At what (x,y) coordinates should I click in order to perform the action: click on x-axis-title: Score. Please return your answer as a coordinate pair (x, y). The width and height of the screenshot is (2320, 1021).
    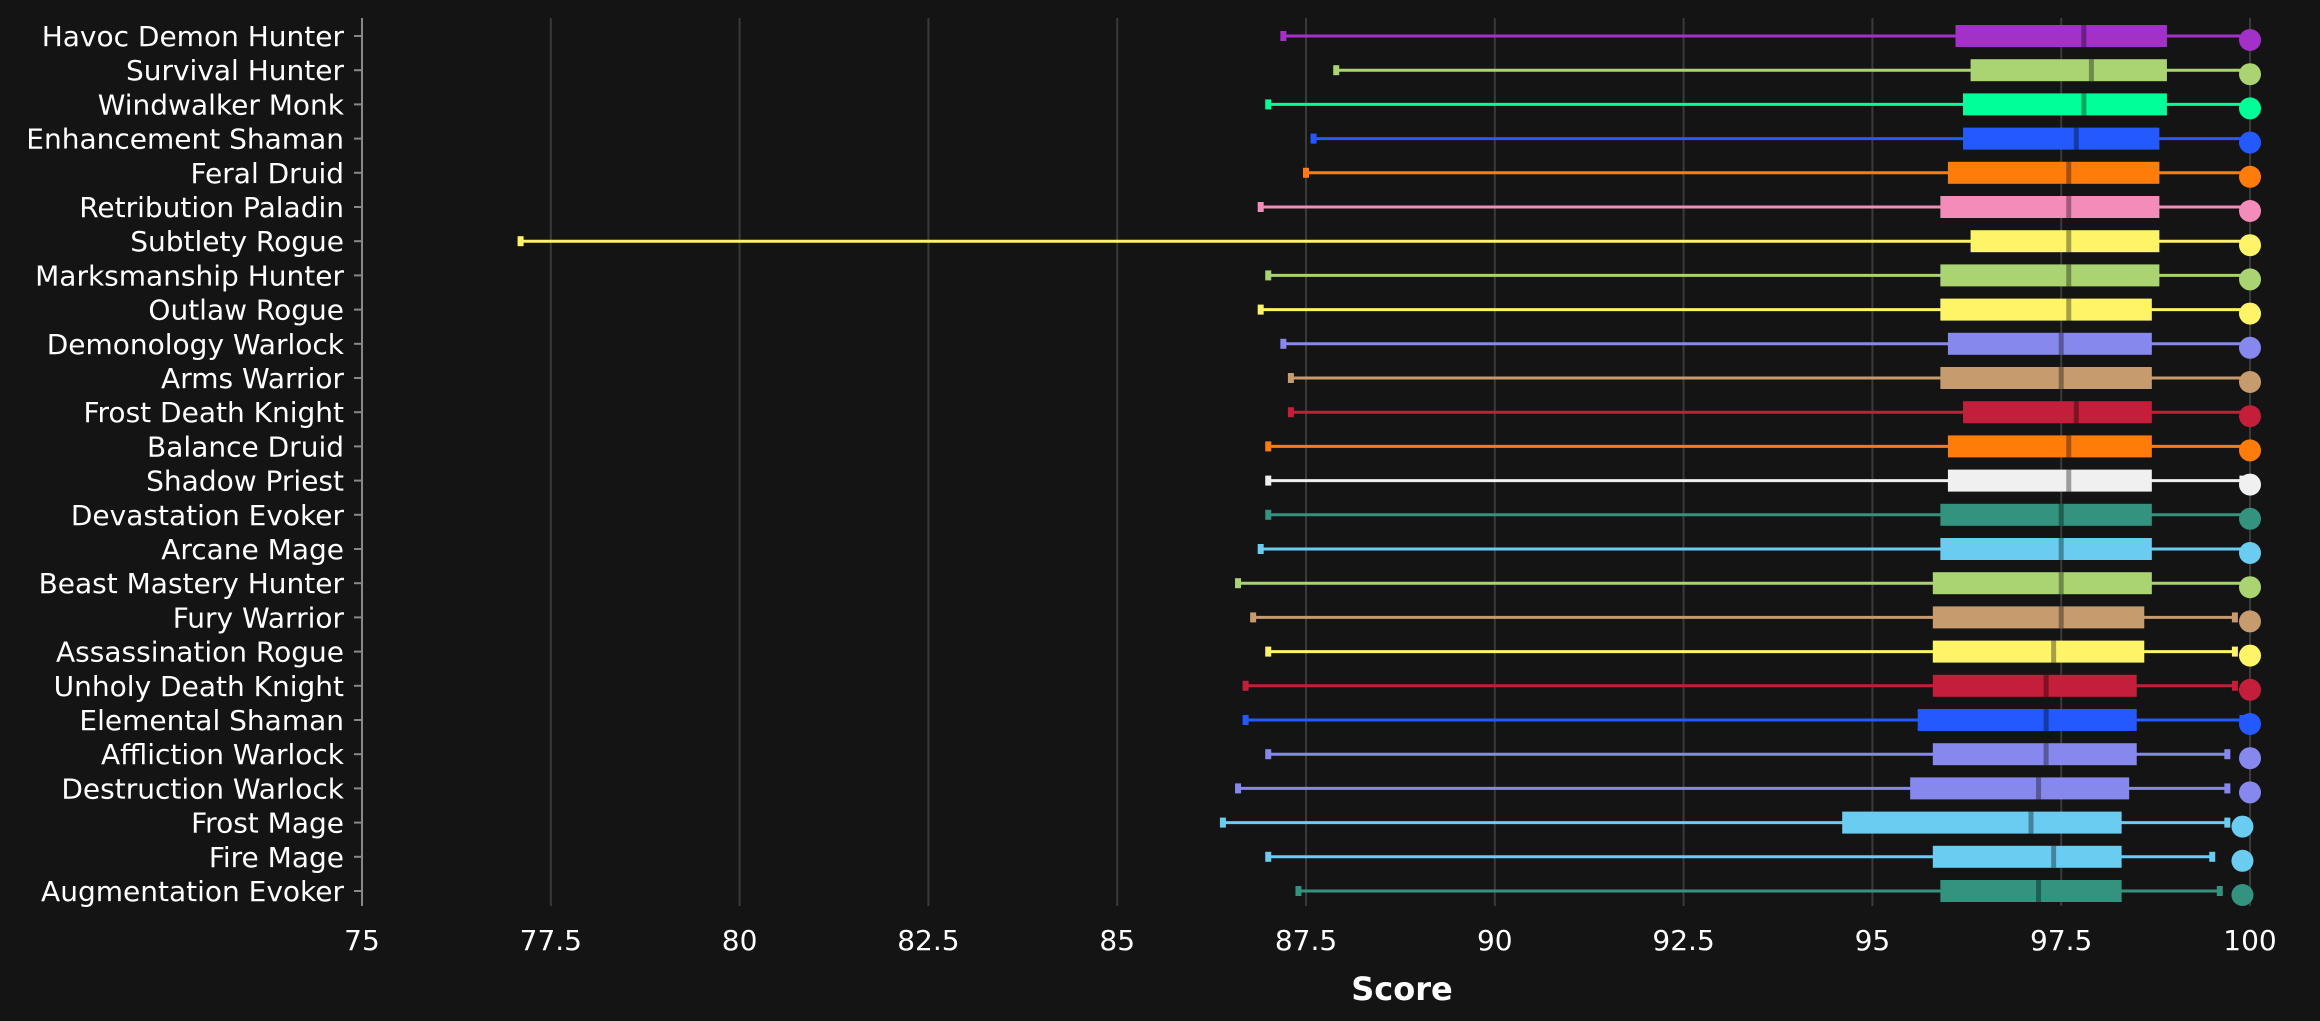
    Looking at the image, I should click on (1401, 989).